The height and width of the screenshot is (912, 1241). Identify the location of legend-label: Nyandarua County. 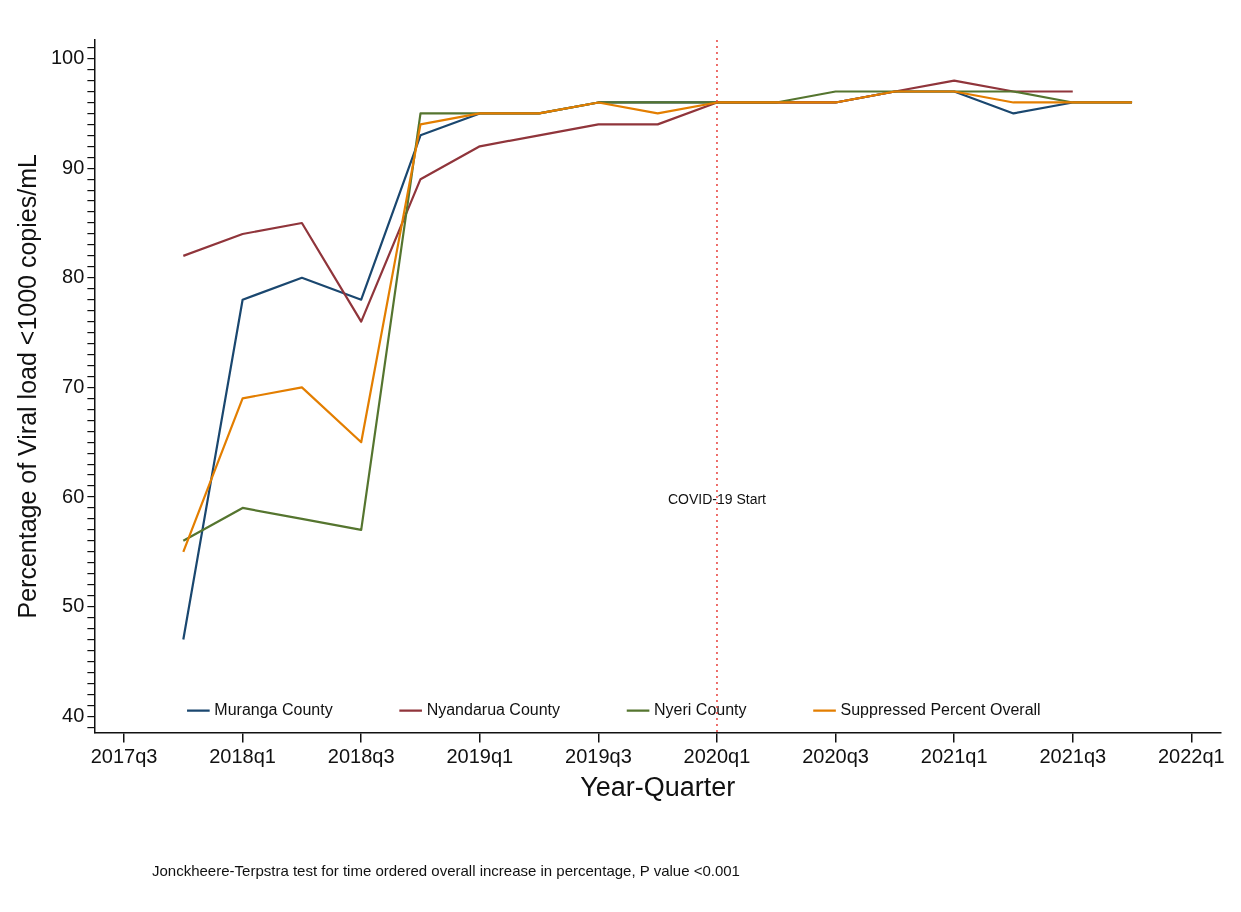
(493, 710).